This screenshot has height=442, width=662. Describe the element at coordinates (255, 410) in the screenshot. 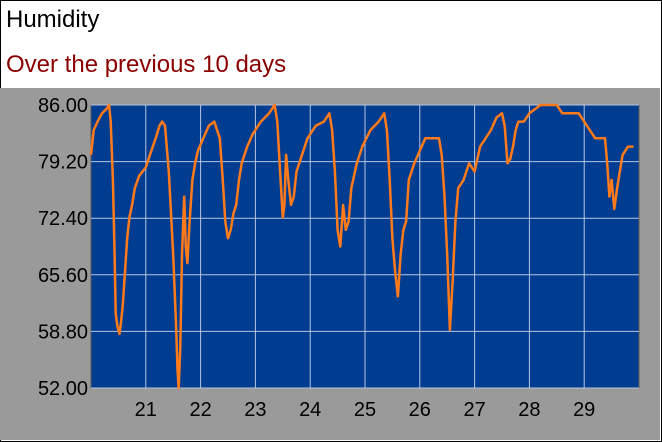

I see `x-tick-label: 23` at that location.